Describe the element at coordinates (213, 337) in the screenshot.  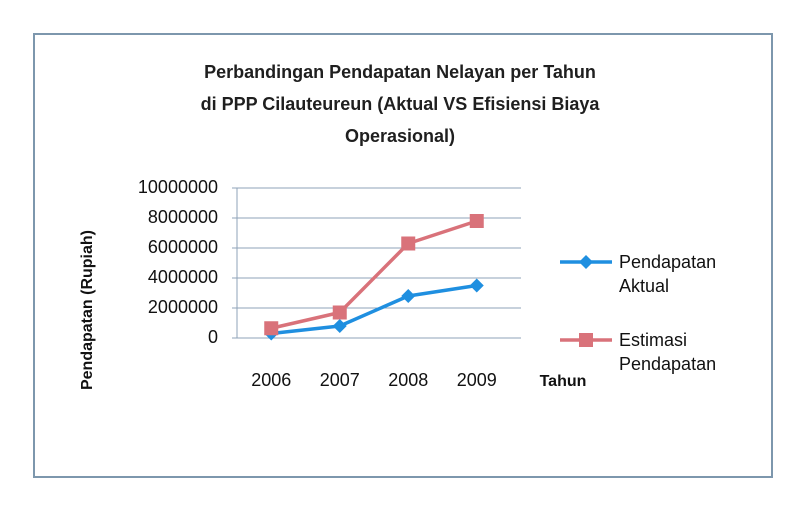
I see `y-tick-label: 0` at that location.